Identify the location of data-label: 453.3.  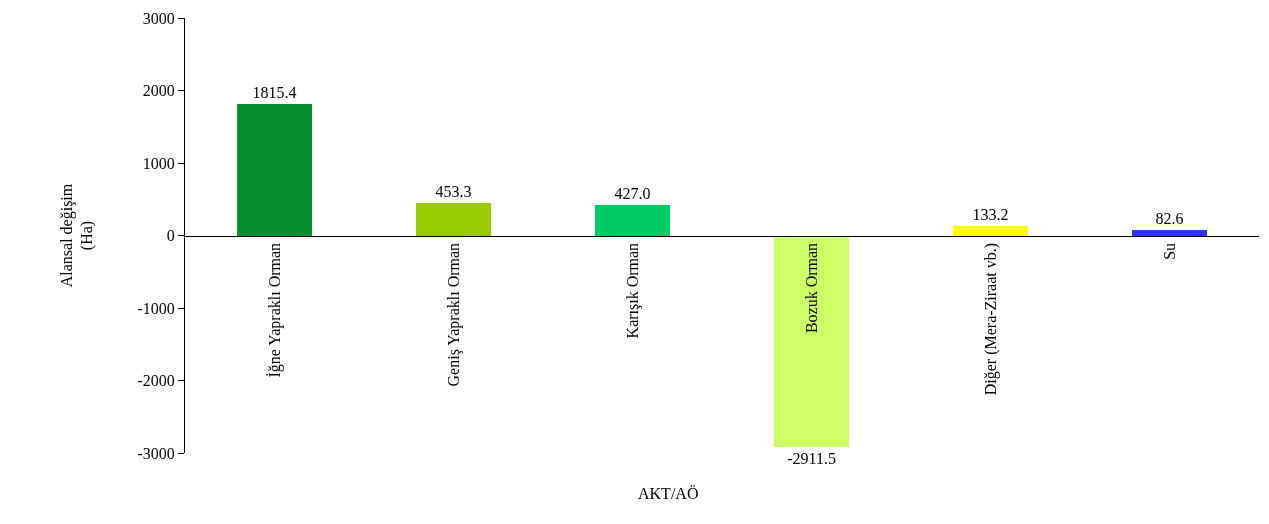
(453, 191).